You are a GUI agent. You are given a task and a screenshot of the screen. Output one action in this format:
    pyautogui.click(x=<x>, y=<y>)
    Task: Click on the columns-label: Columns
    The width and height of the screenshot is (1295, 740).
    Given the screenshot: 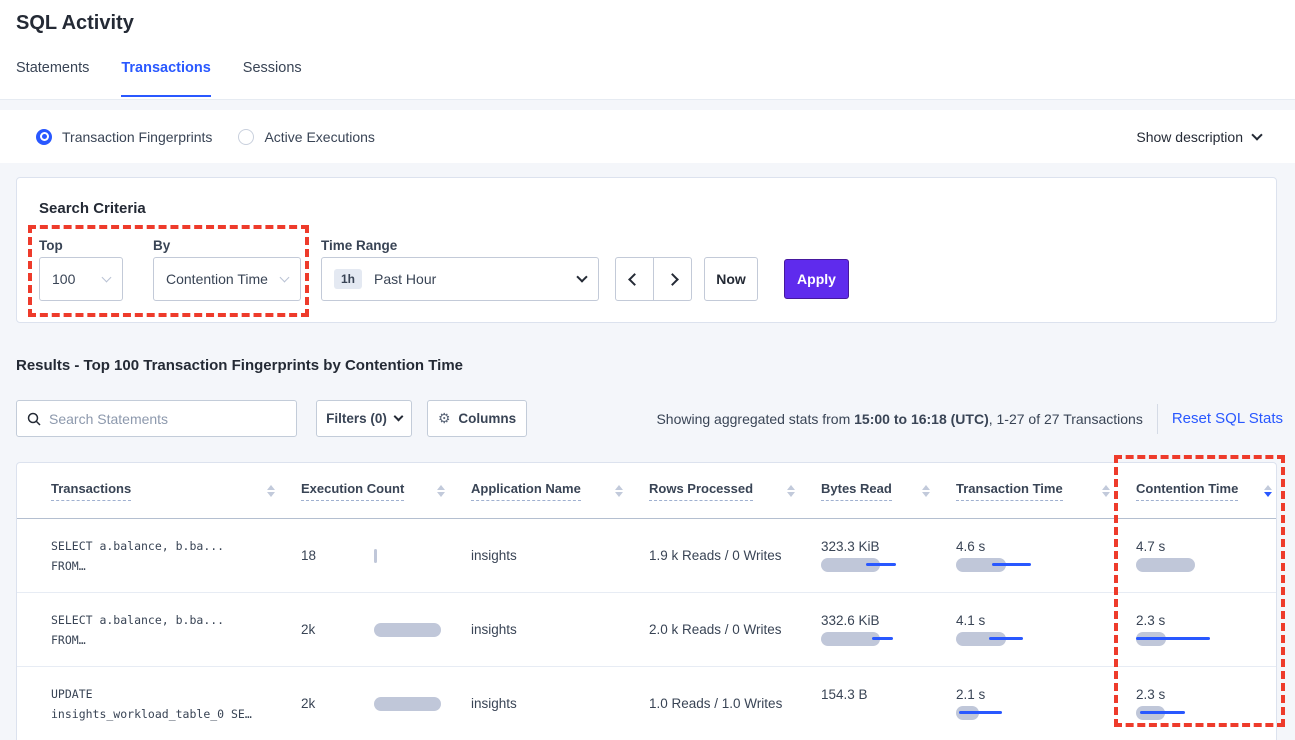 What is the action you would take?
    pyautogui.click(x=487, y=418)
    